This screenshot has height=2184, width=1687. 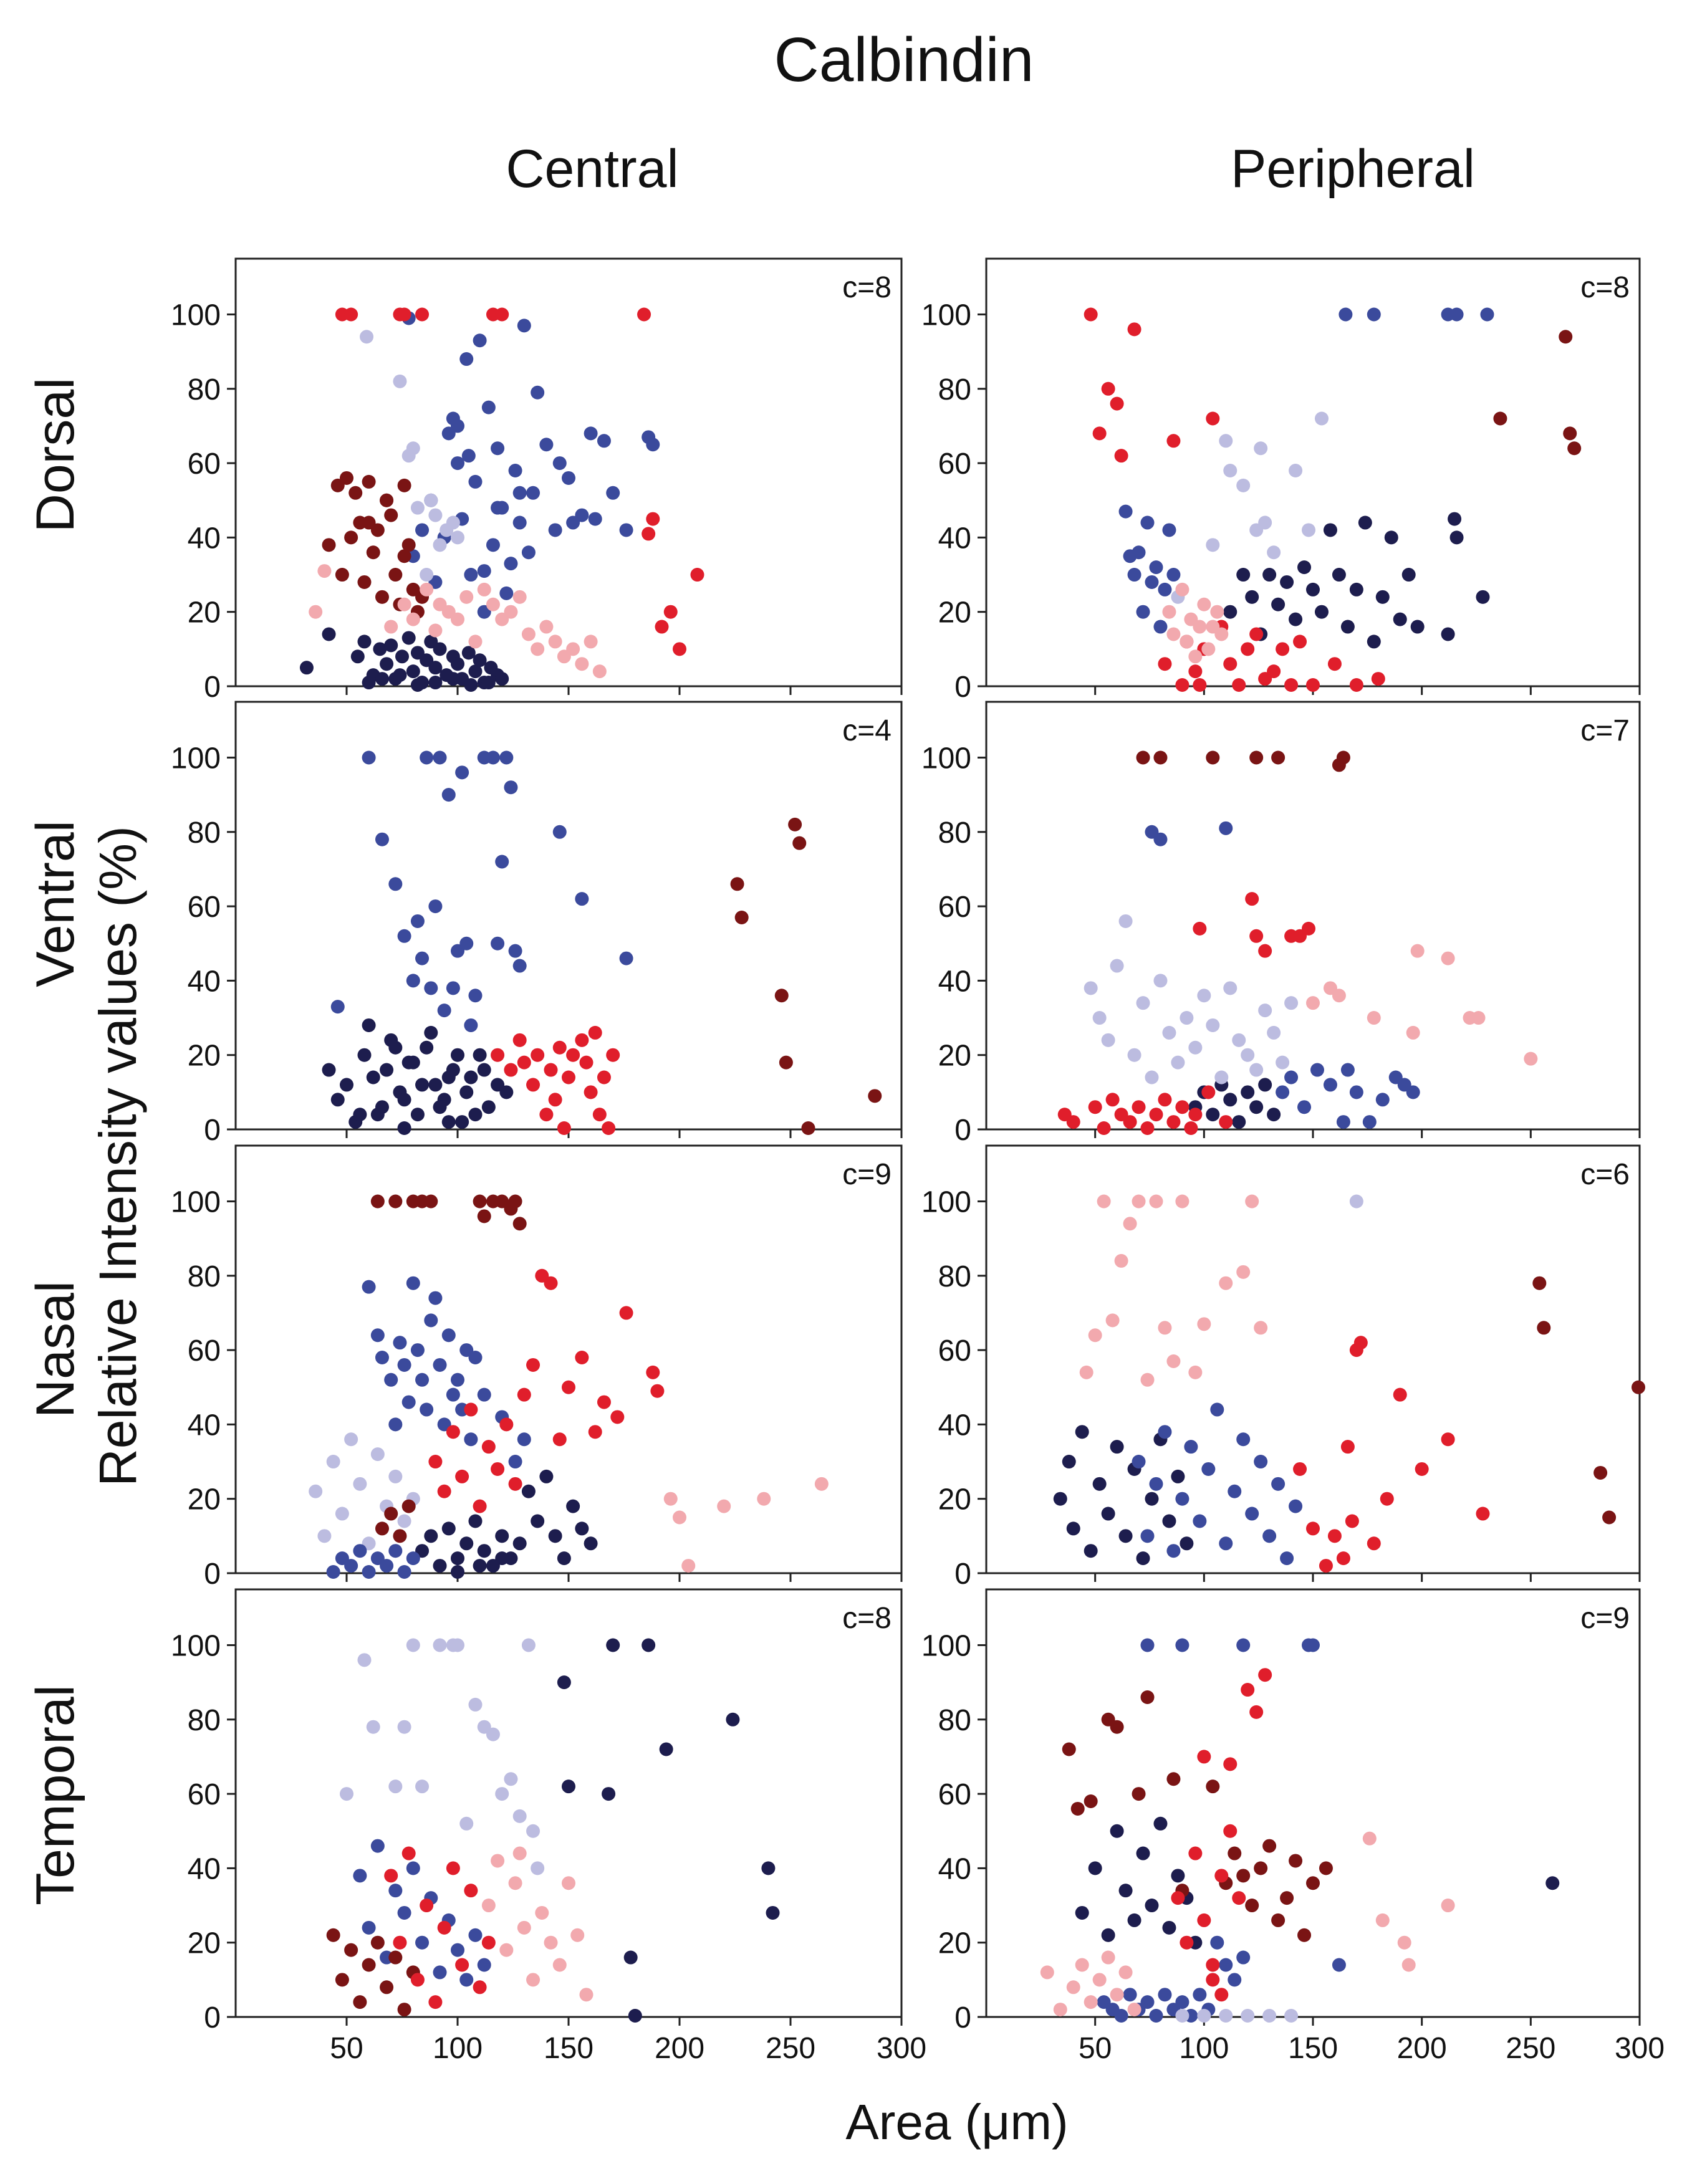 I want to click on y-tick-label: 60, so click(x=204, y=908).